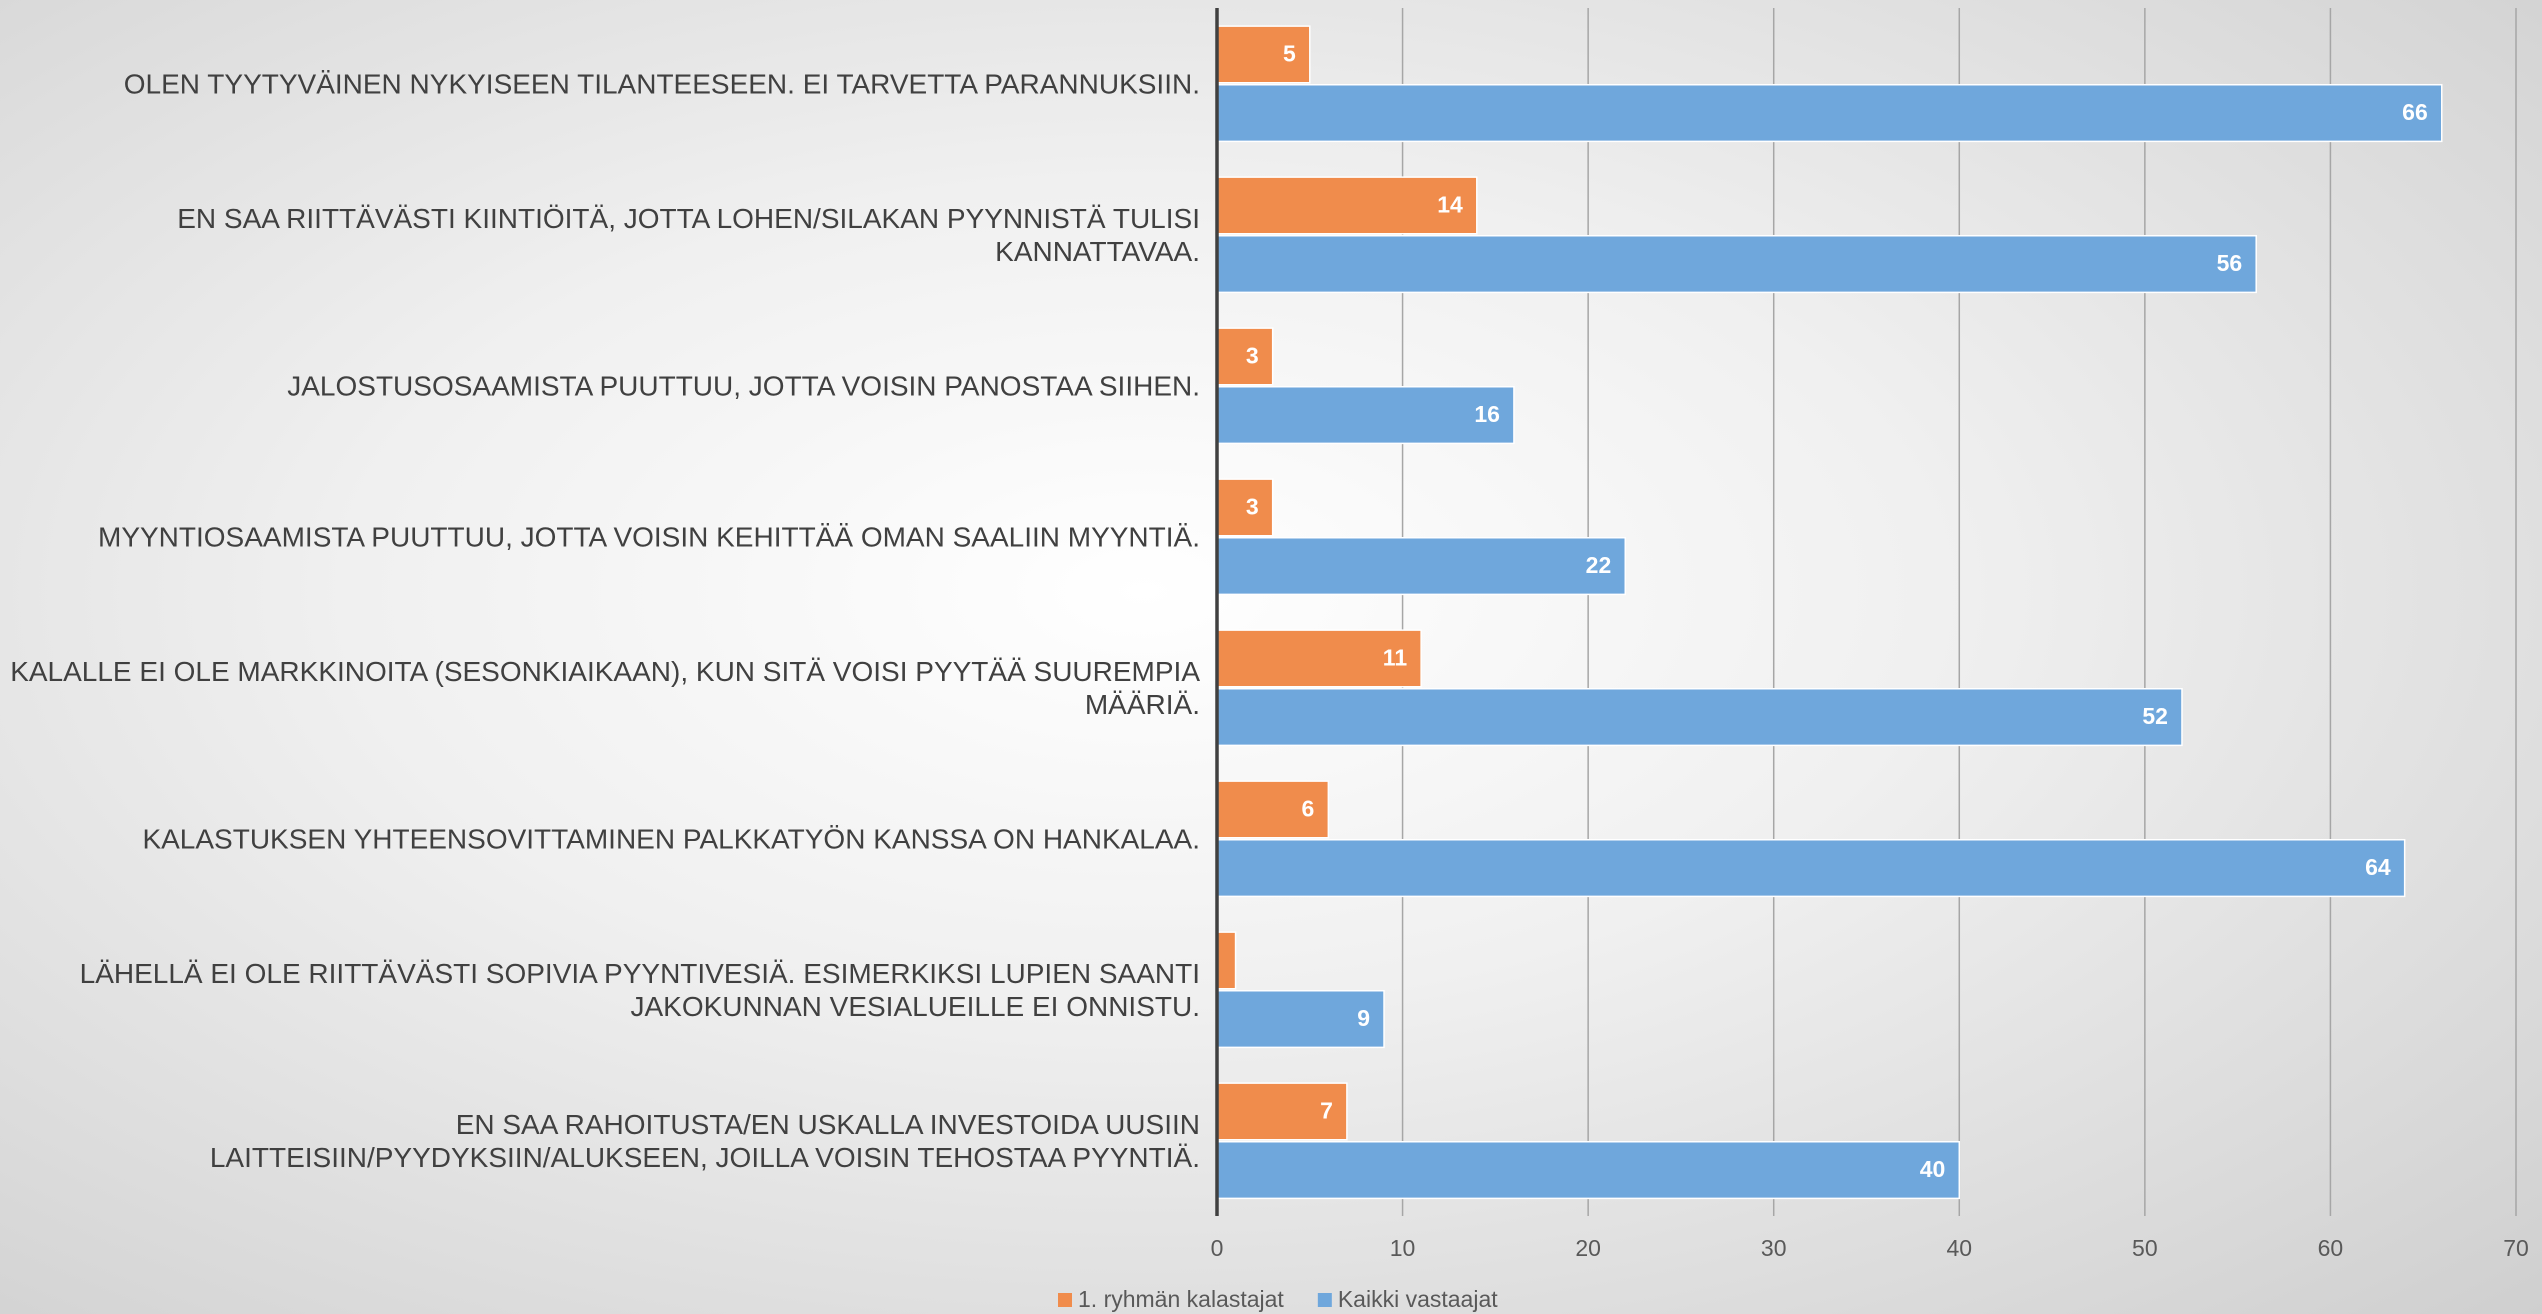 The image size is (2542, 1314). What do you see at coordinates (2145, 1248) in the screenshot?
I see `x-tick-label: 50` at bounding box center [2145, 1248].